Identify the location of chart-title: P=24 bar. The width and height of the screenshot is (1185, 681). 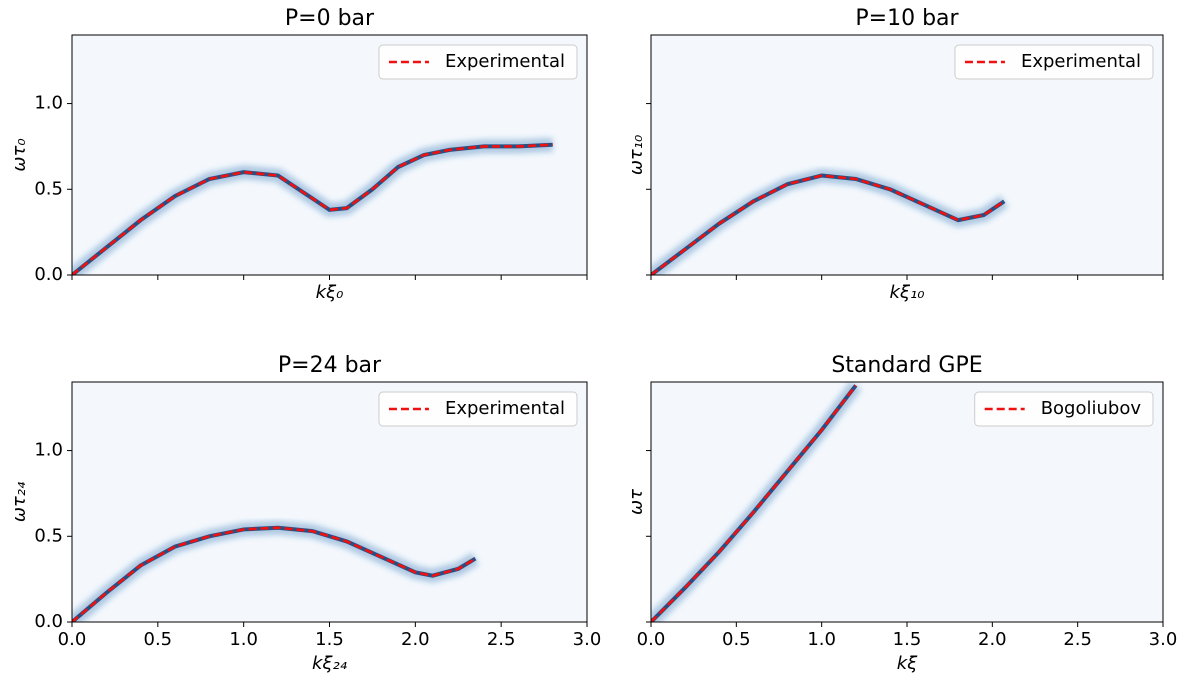
(330, 365).